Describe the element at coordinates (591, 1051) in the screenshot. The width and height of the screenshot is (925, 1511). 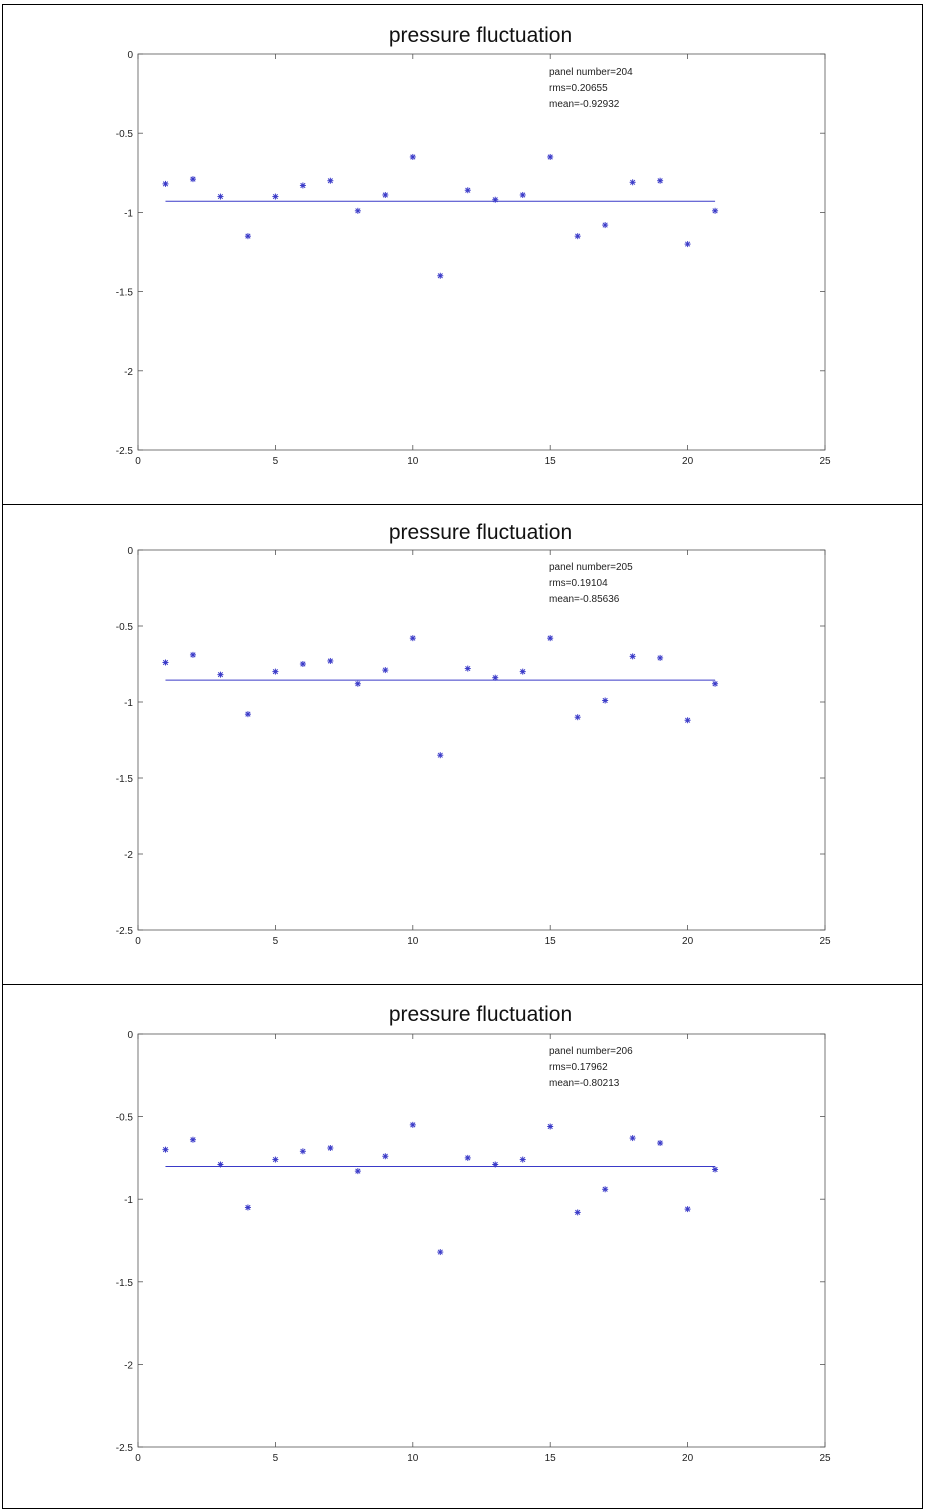
I see `annotation-text: panel number=206` at that location.